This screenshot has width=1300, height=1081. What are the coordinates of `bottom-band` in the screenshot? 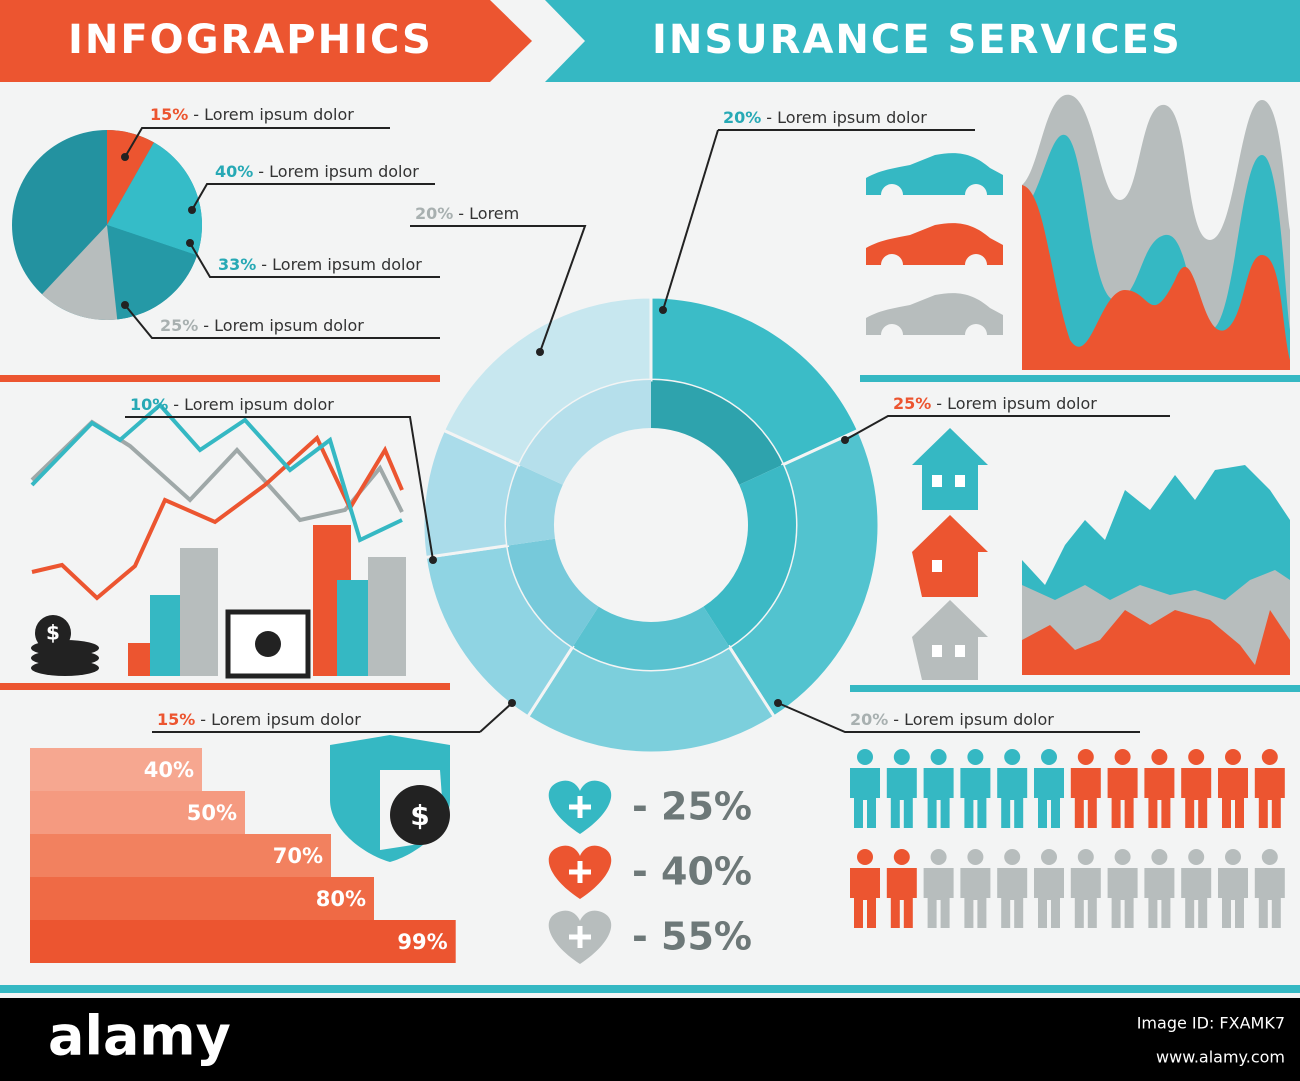 It's located at (650, 989).